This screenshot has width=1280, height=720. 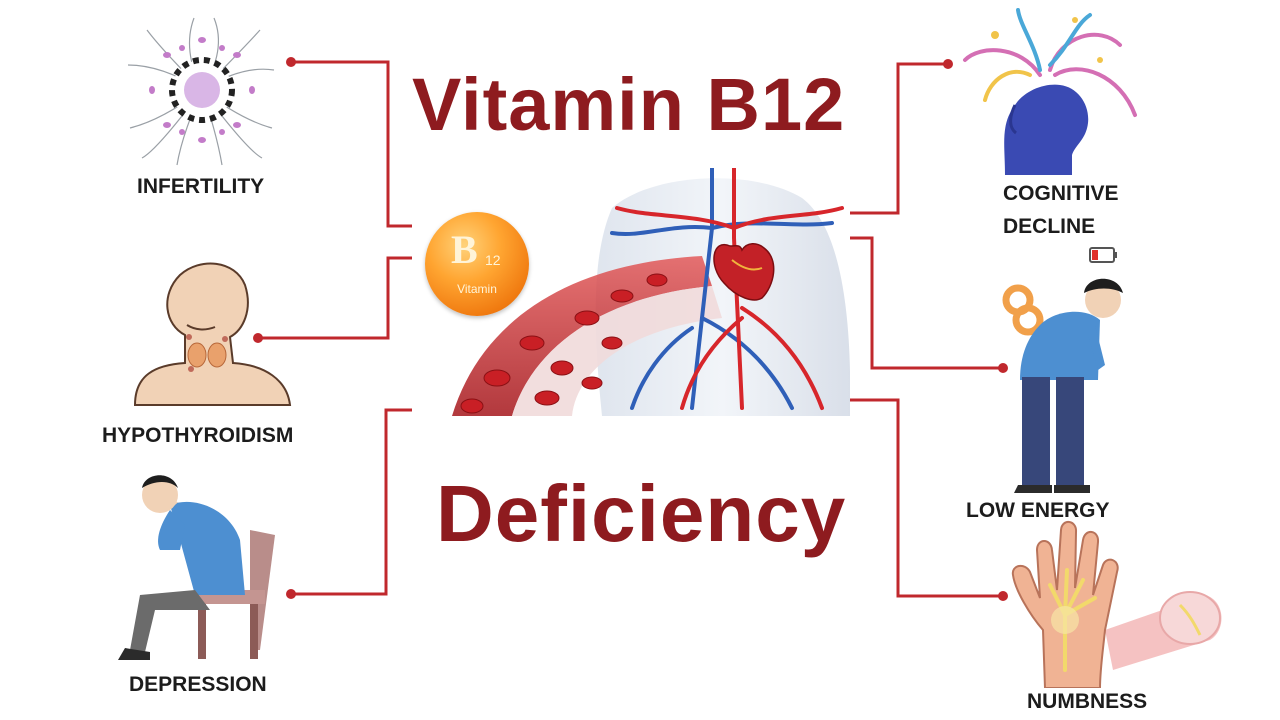 I want to click on b12-vitamin-badge: B 12 Vitamin, so click(x=477, y=264).